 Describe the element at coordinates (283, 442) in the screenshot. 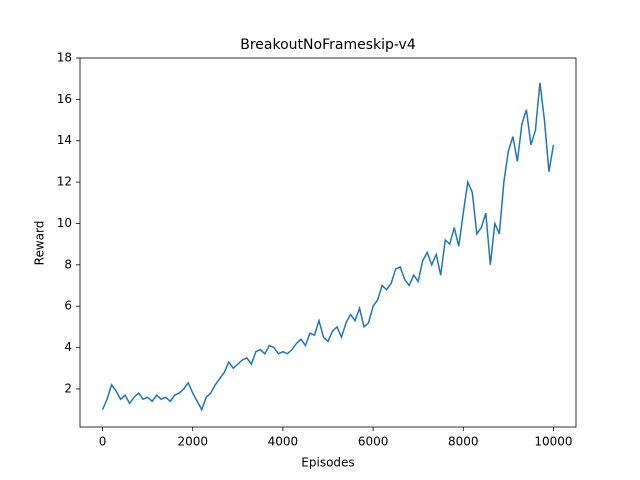

I see `x-tick-label: 4000` at that location.